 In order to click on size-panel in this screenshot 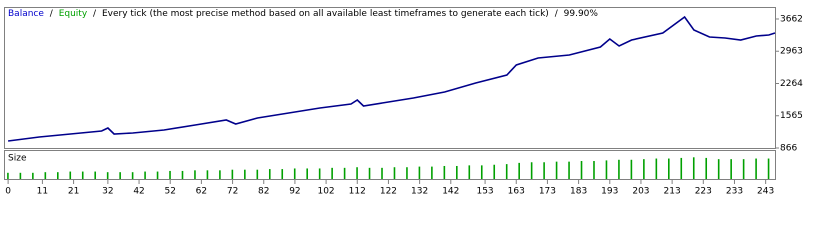, I will do `click(390, 165)`.